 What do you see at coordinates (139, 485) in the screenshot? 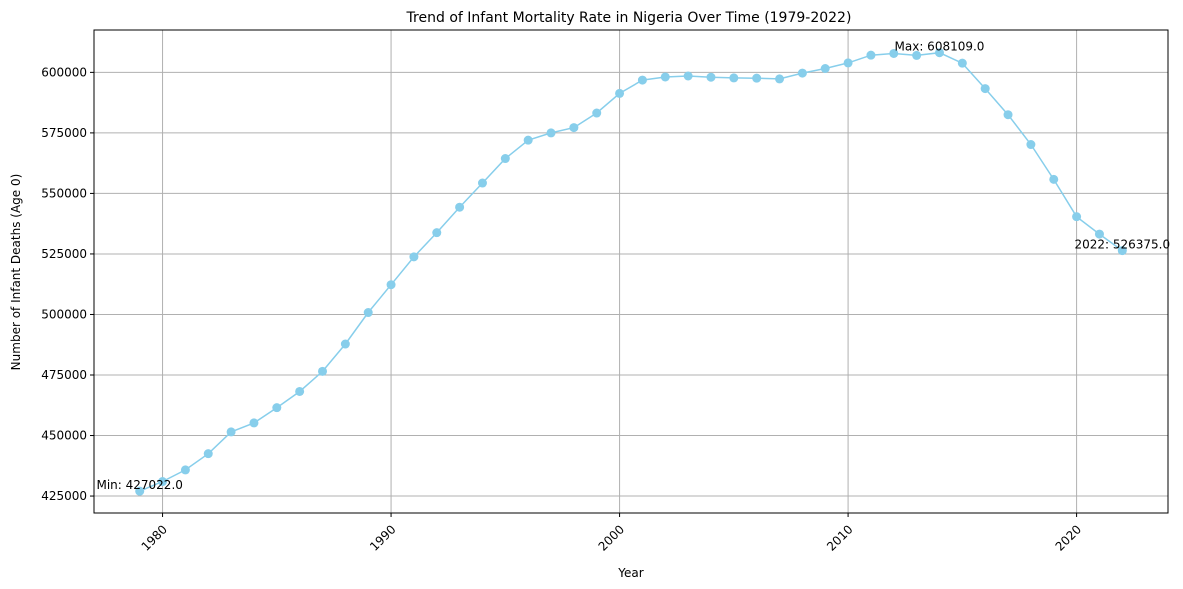
I see `data-annotation: Min: 427022.0` at bounding box center [139, 485].